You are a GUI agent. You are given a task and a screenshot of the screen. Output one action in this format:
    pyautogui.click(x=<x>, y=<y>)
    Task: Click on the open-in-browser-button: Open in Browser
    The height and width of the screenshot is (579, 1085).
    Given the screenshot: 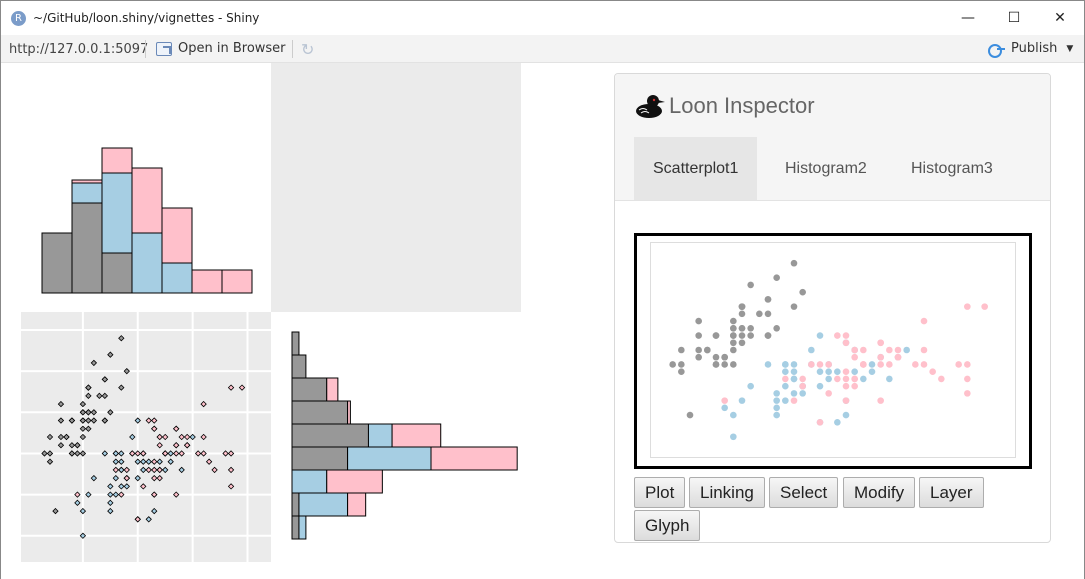 What is the action you would take?
    pyautogui.click(x=221, y=48)
    